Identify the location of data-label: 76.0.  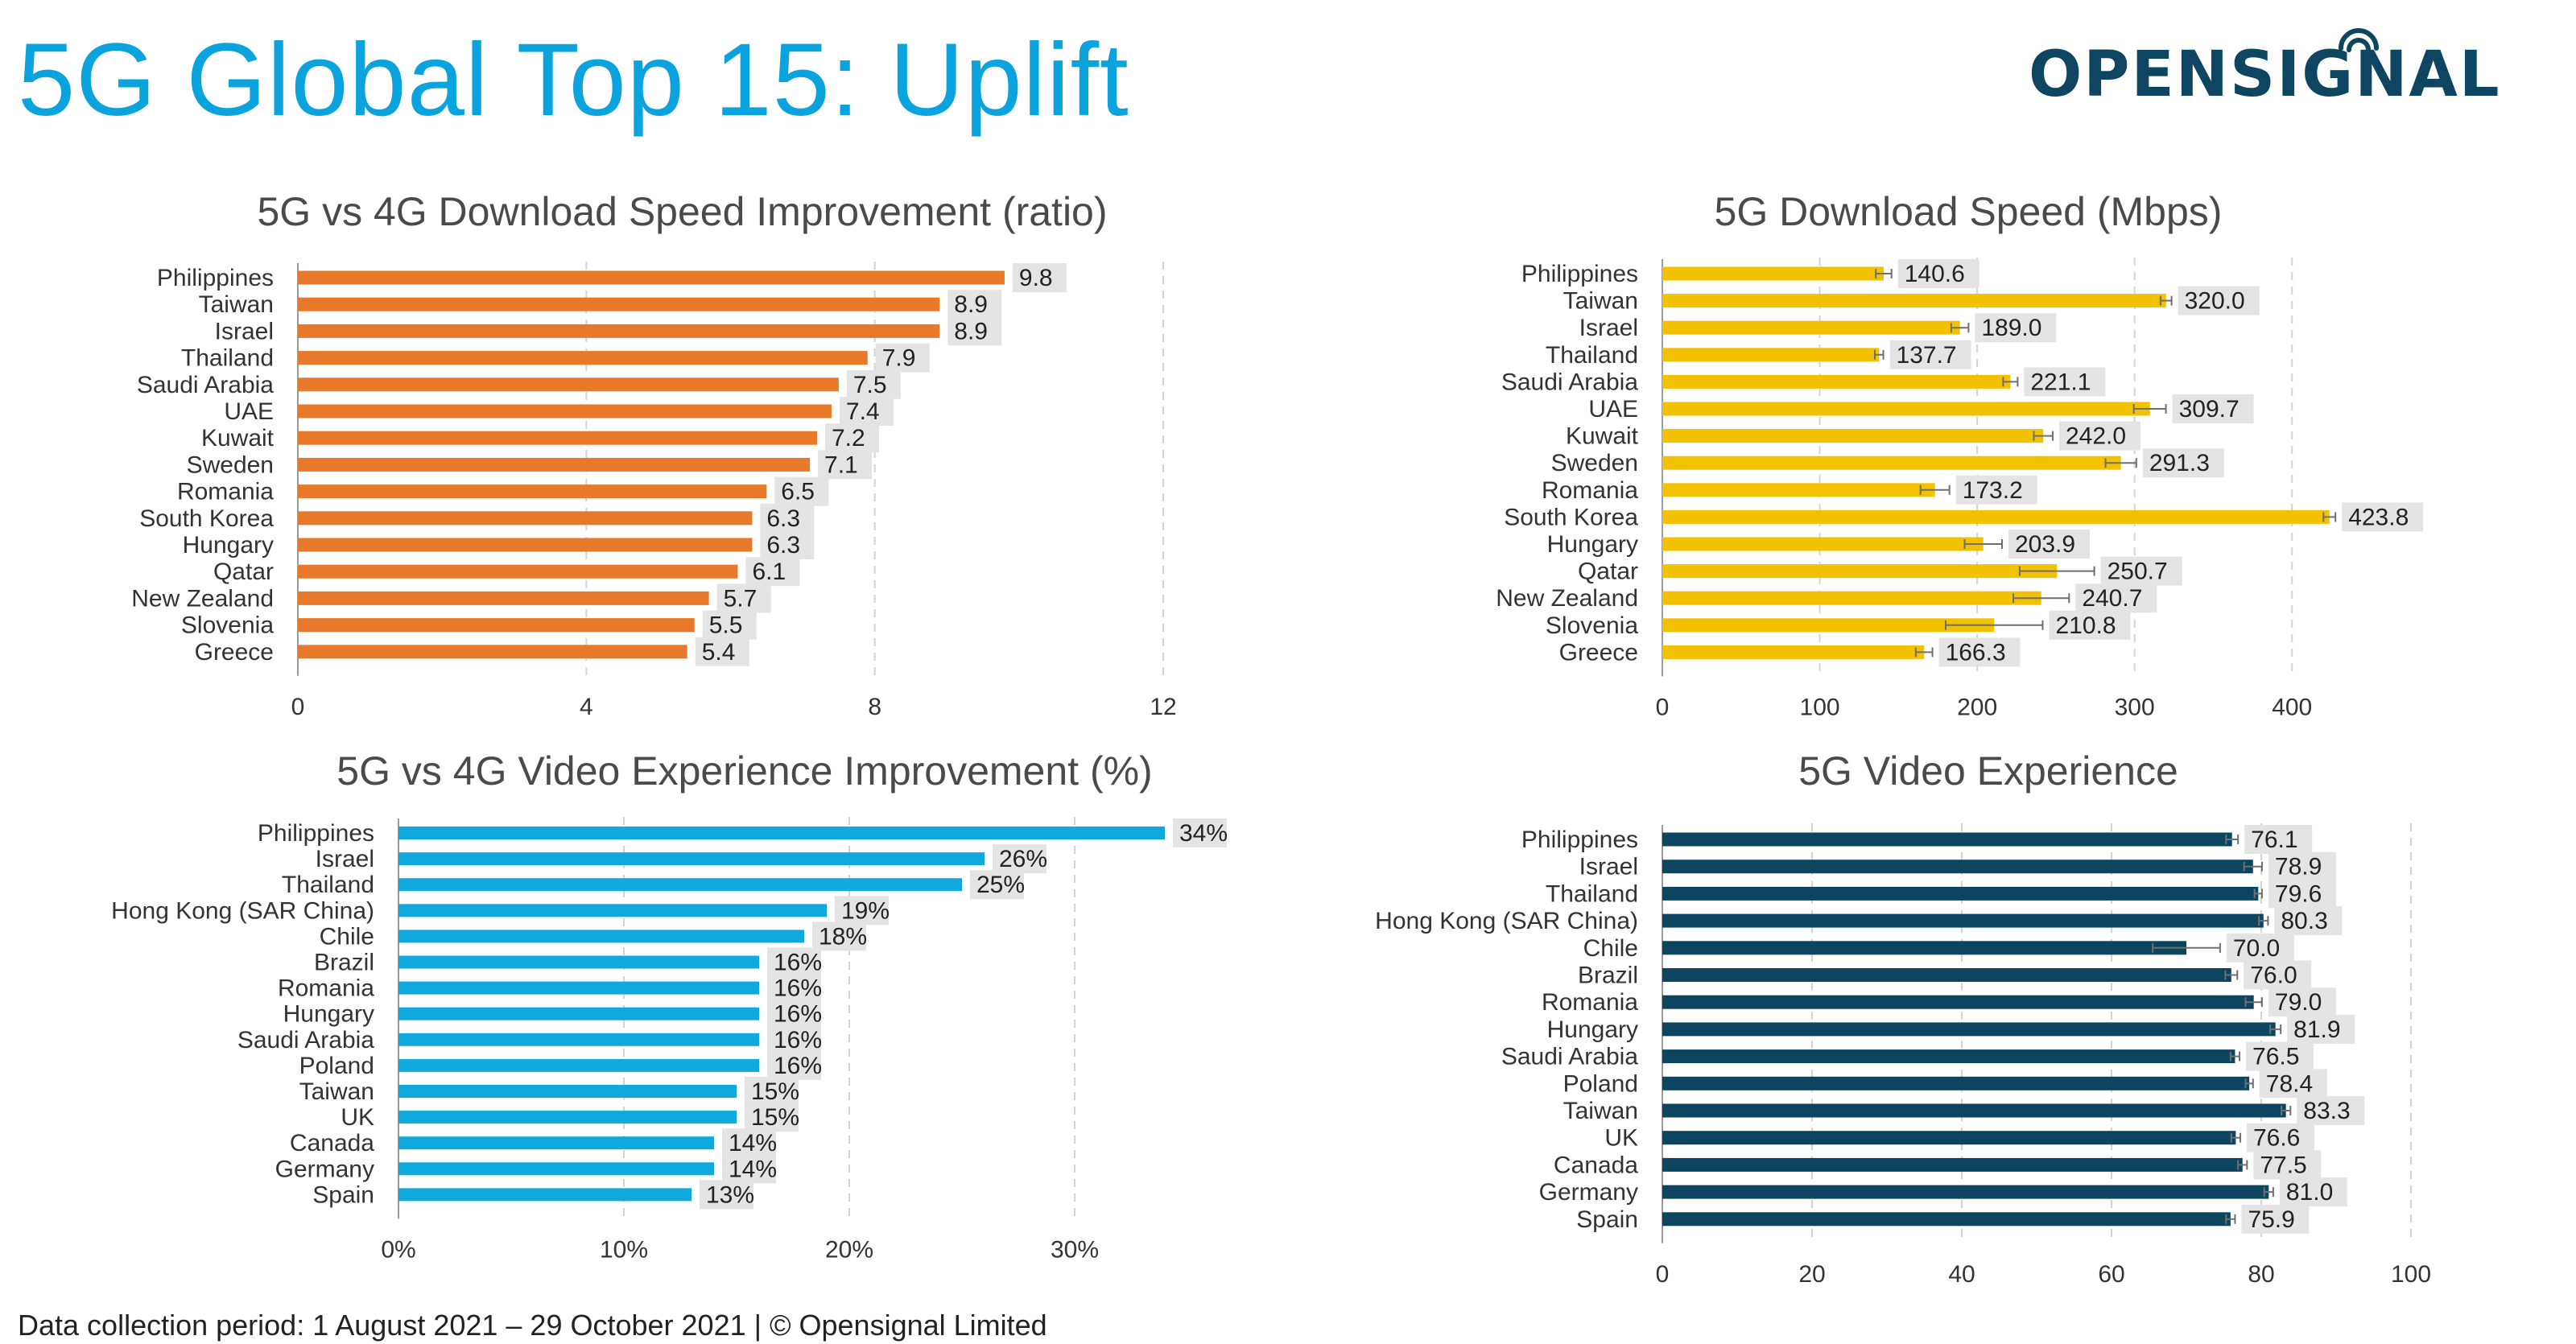
(2273, 976).